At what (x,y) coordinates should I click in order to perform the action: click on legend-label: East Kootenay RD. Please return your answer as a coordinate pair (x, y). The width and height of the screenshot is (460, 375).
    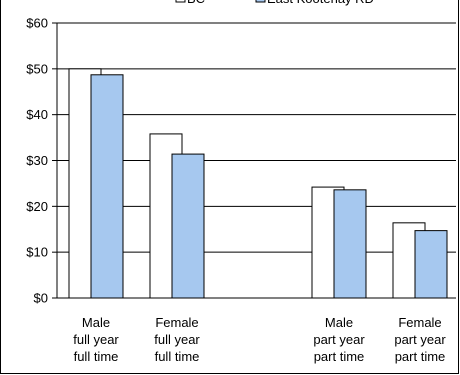
    Looking at the image, I should click on (320, 3).